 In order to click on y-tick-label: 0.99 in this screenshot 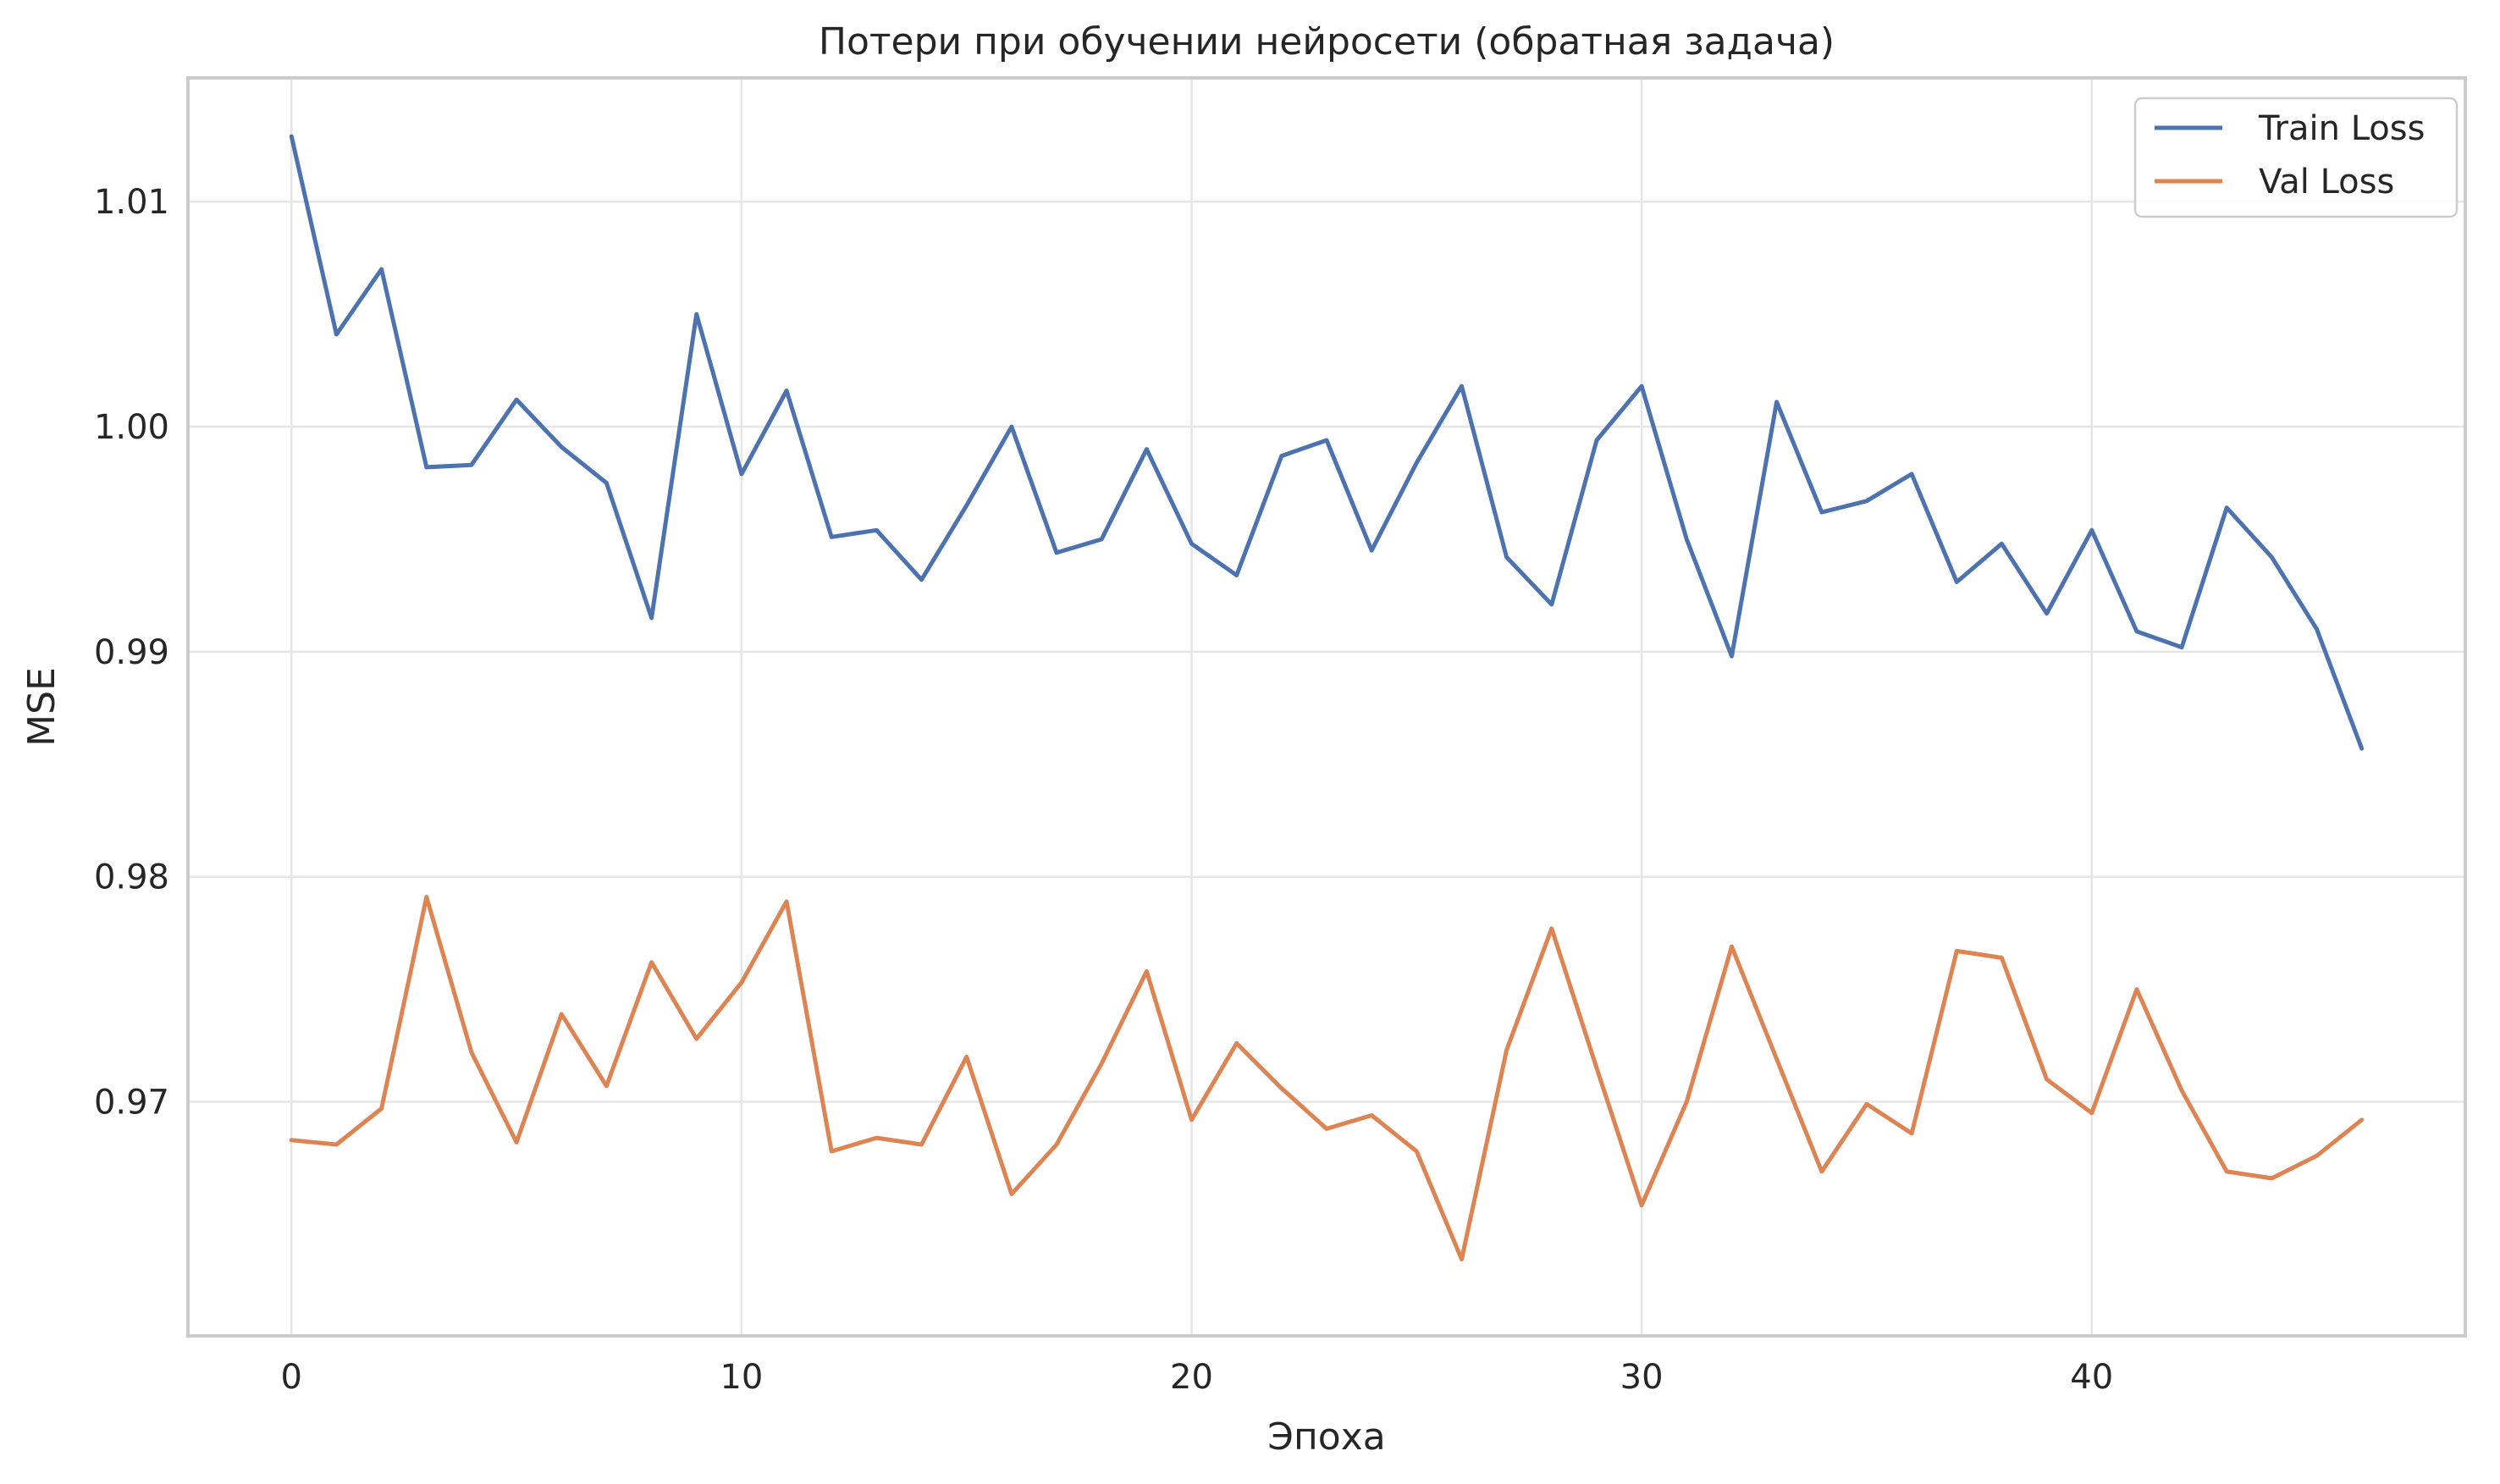, I will do `click(131, 652)`.